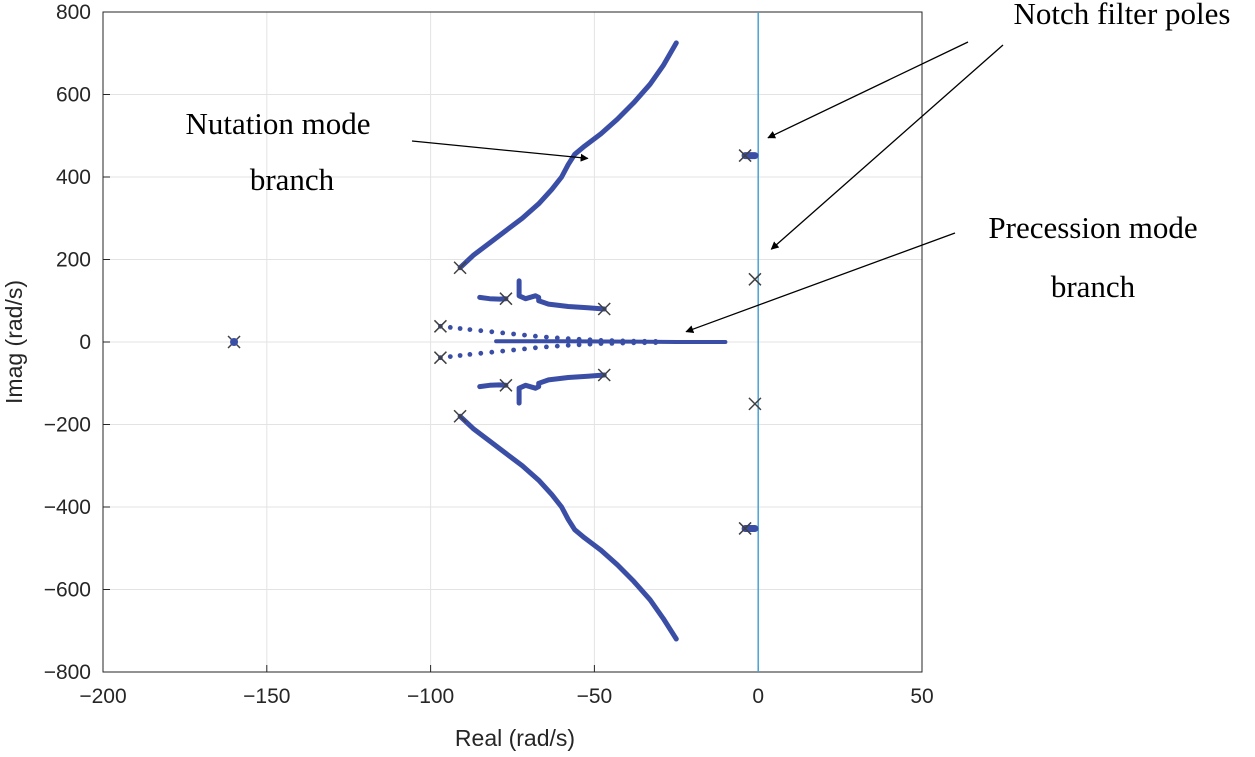 The image size is (1255, 757). Describe the element at coordinates (515, 738) in the screenshot. I see `x-axis-title: Real (rad/s)` at that location.